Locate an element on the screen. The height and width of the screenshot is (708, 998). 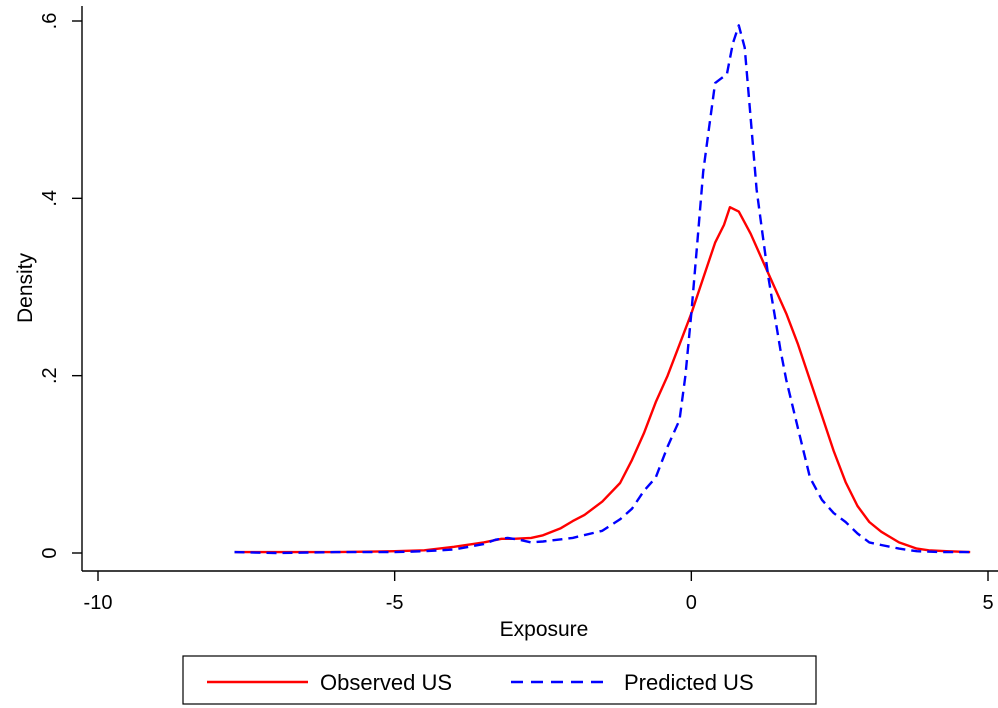
x-tick-label: -5 is located at coordinates (395, 603).